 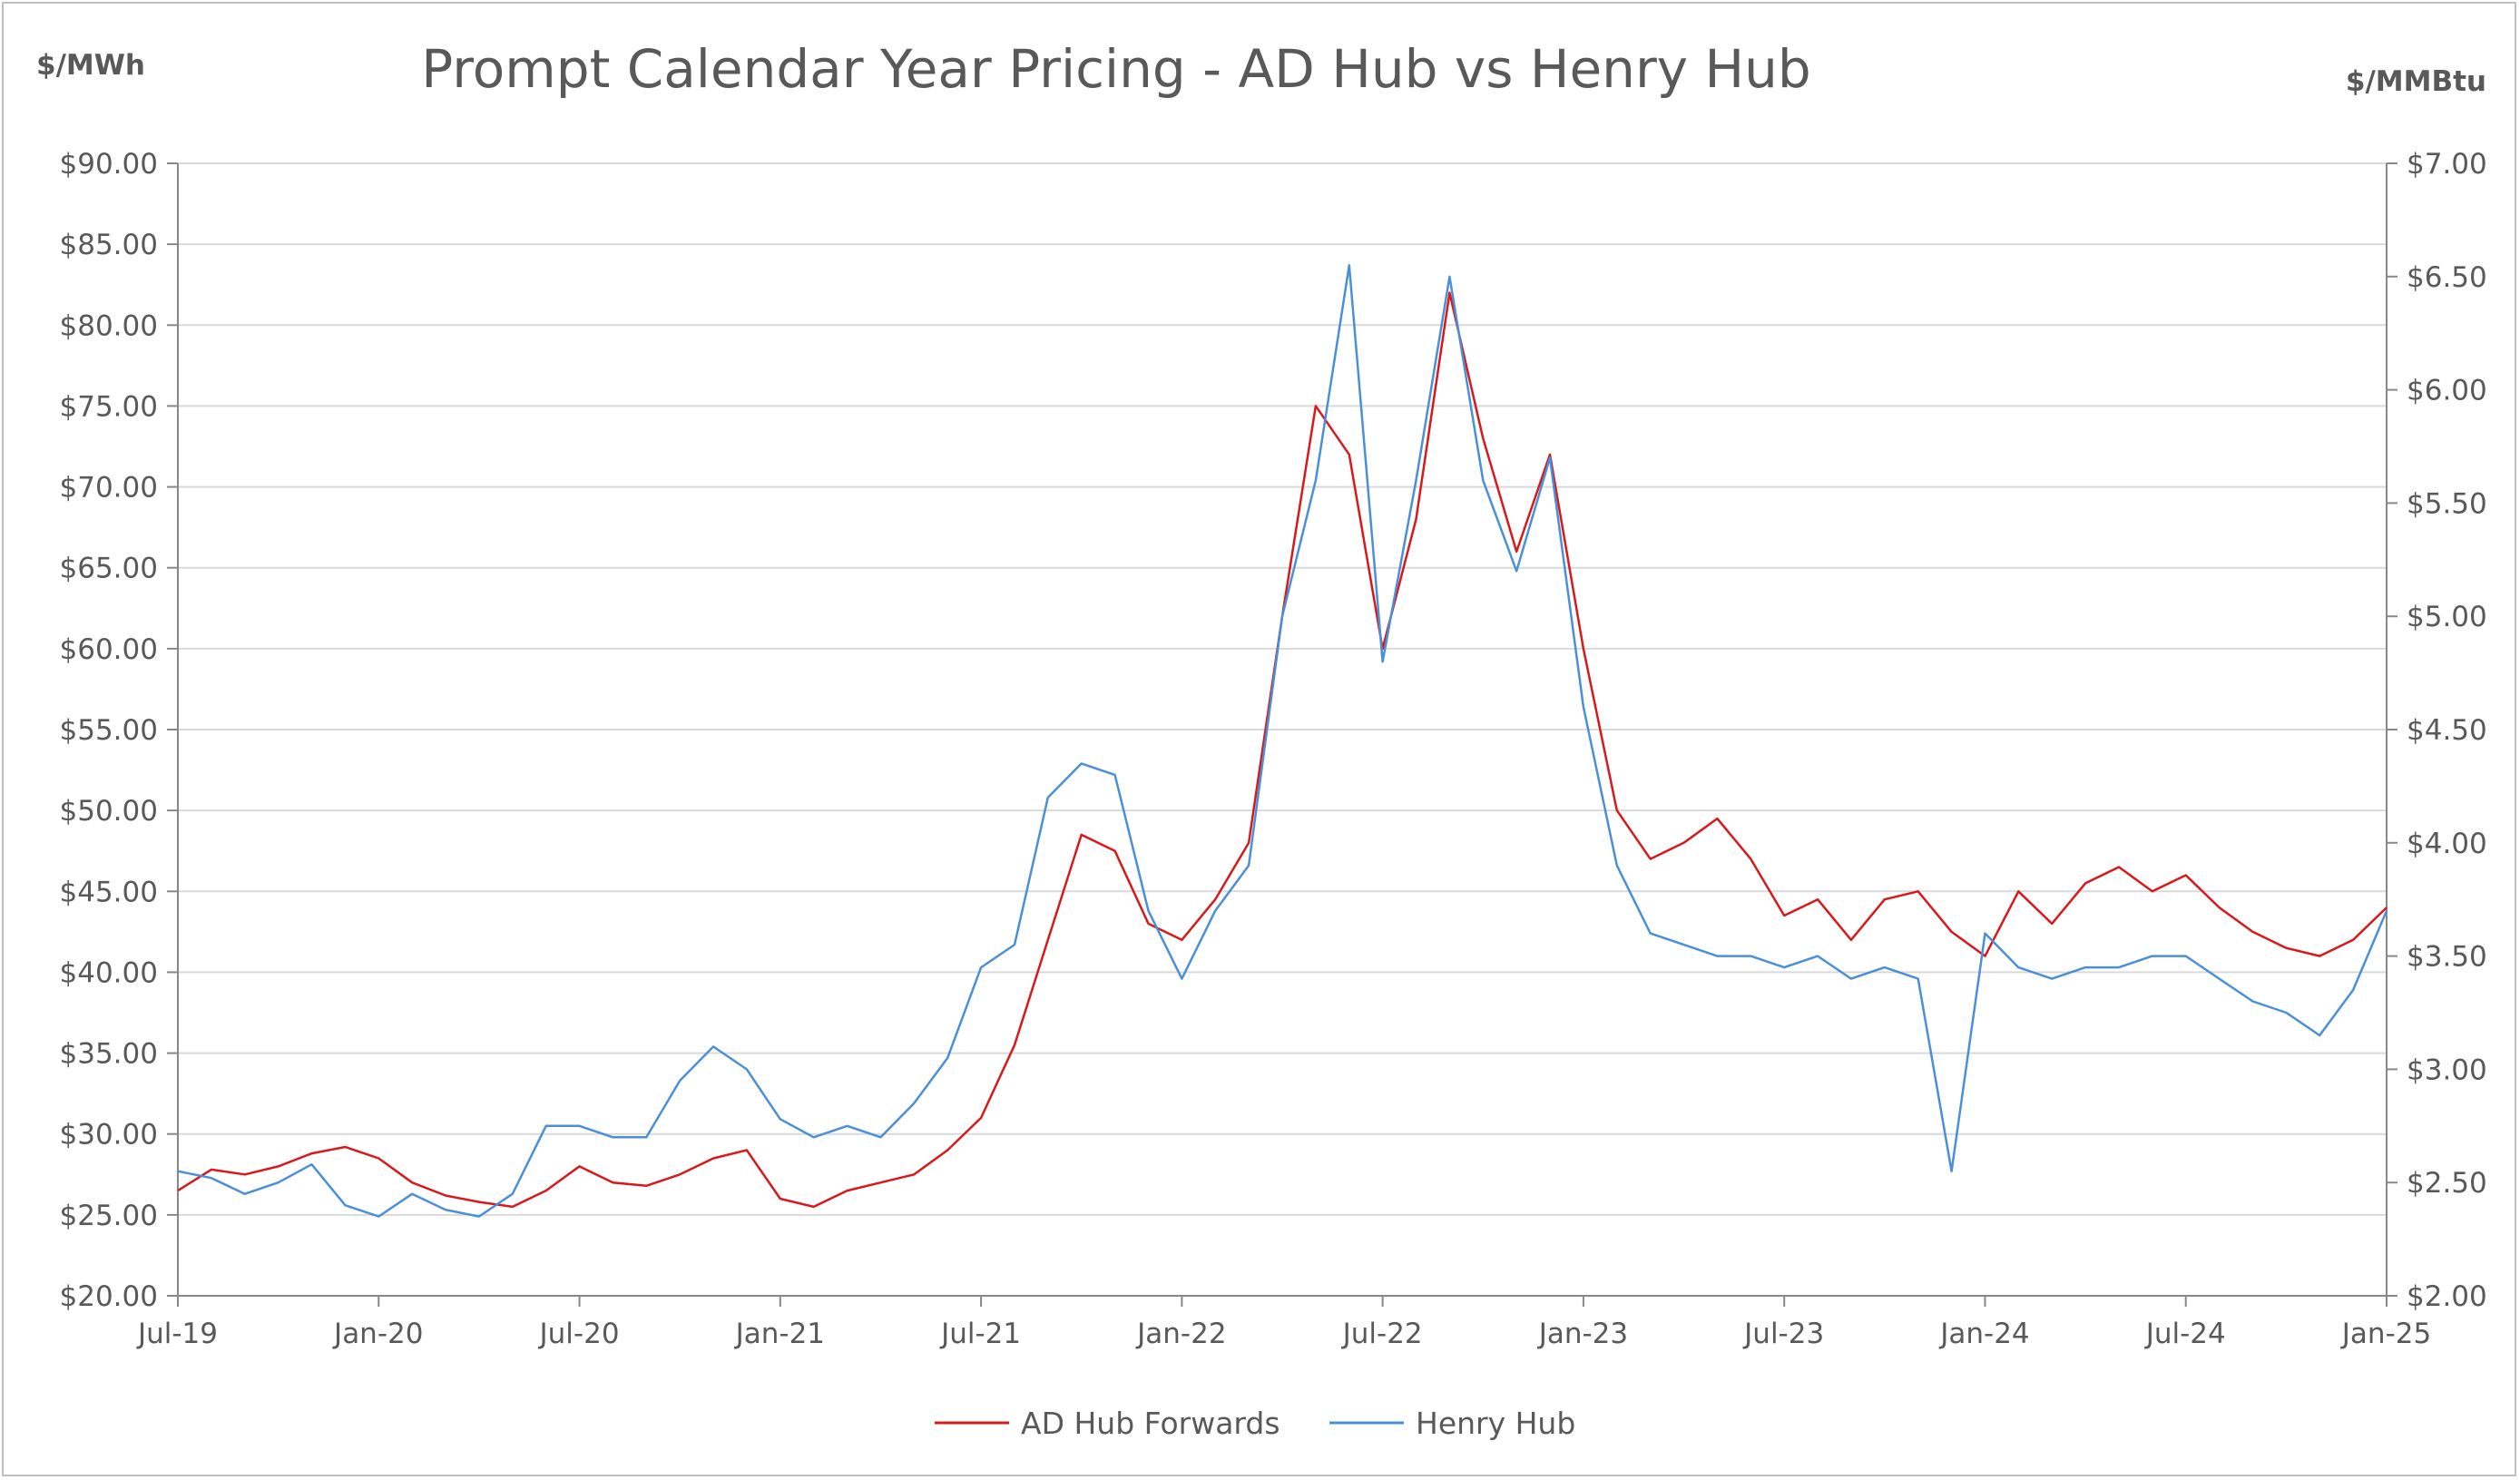 I want to click on left-tick-label: $65.00, so click(x=109, y=569).